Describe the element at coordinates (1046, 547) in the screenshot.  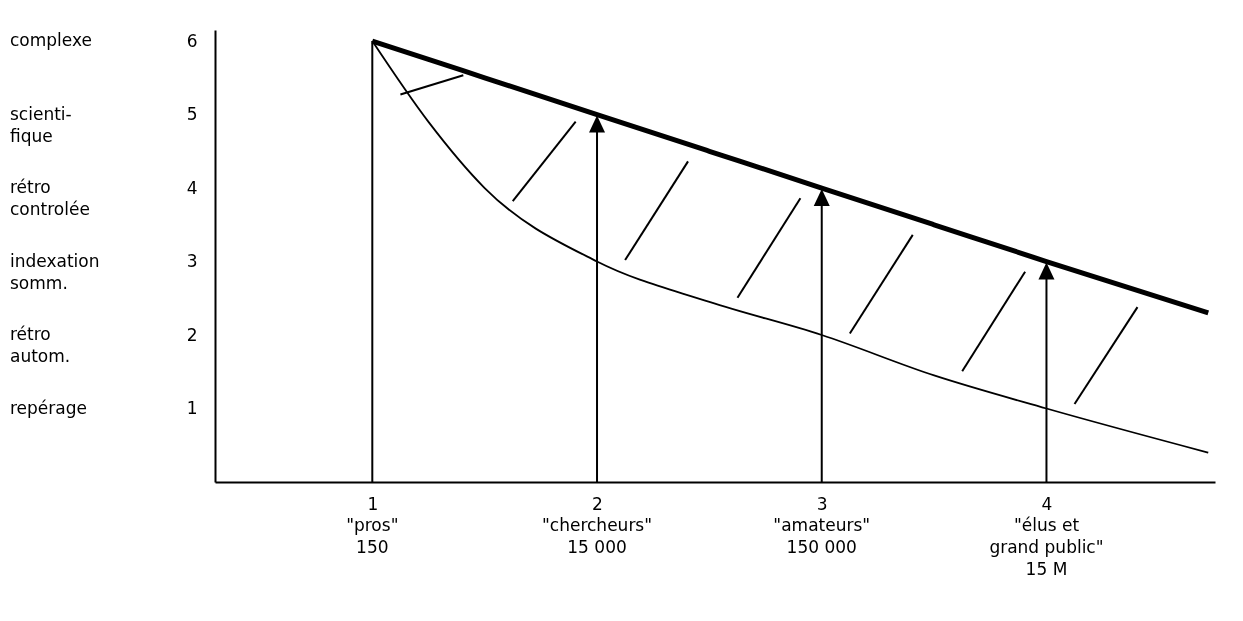
I see `text: "élus et grand public" 15 M` at that location.